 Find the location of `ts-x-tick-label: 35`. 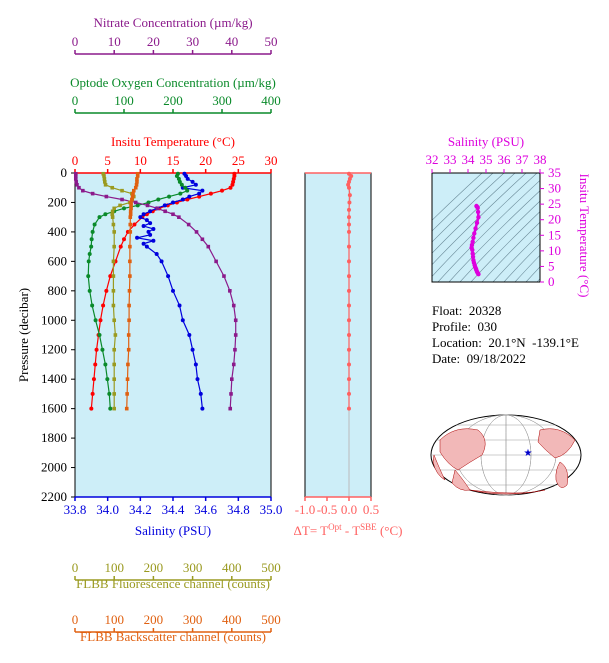

ts-x-tick-label: 35 is located at coordinates (486, 159).